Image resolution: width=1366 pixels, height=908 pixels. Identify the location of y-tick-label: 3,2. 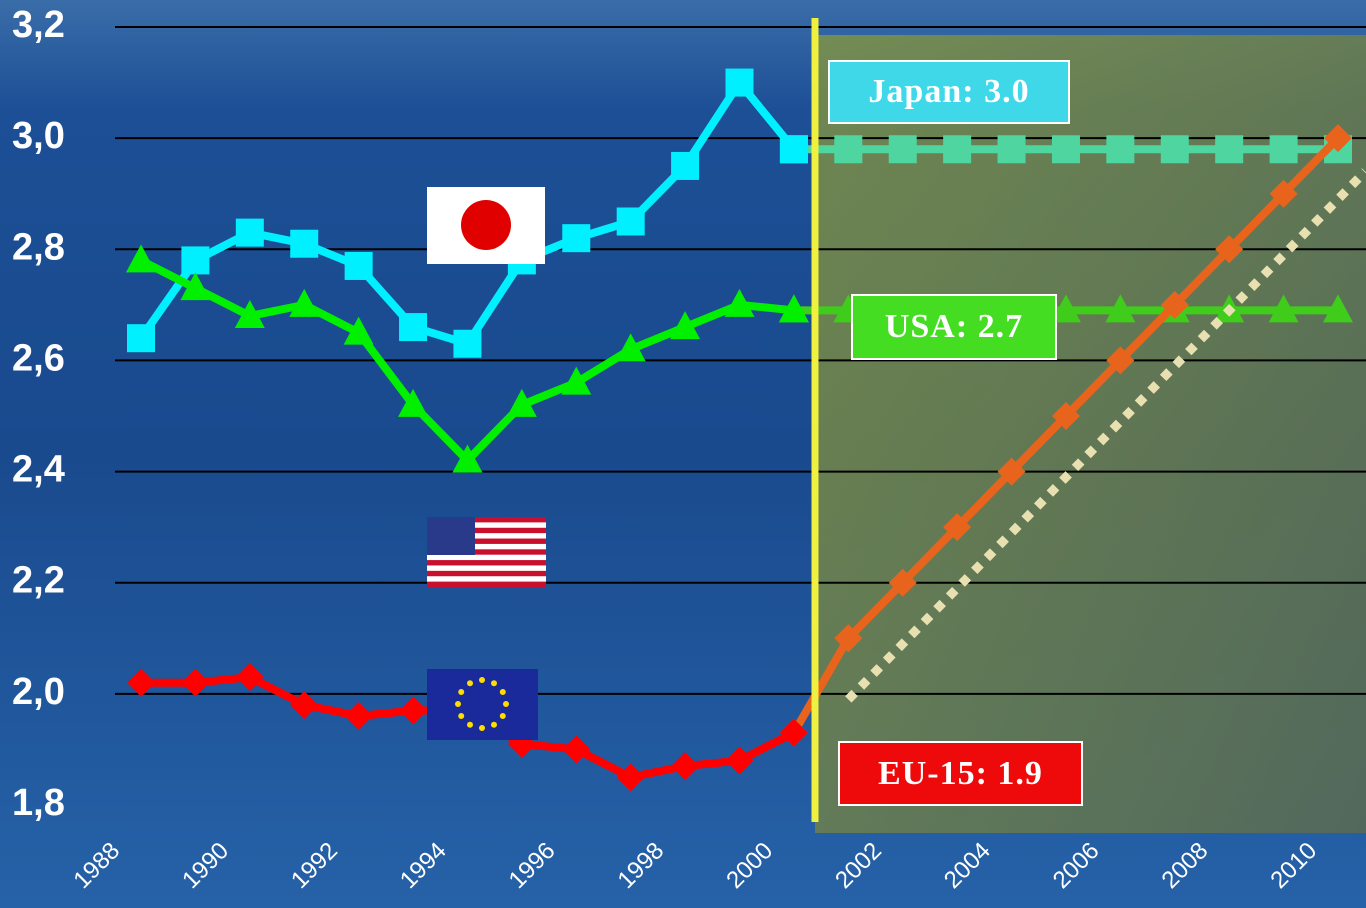
(38, 25).